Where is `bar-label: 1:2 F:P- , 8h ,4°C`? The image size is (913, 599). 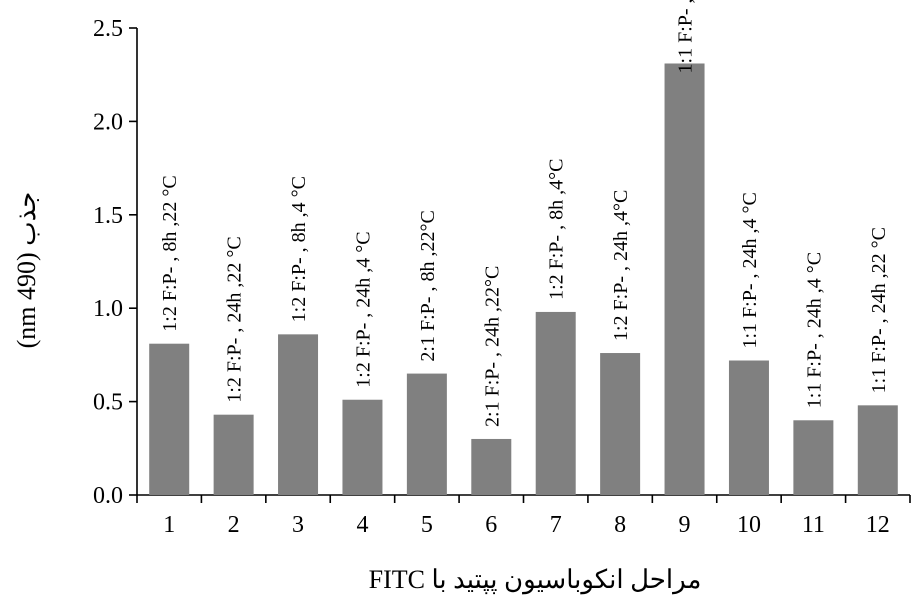 bar-label: 1:2 F:P- , 8h ,4°C is located at coordinates (557, 229).